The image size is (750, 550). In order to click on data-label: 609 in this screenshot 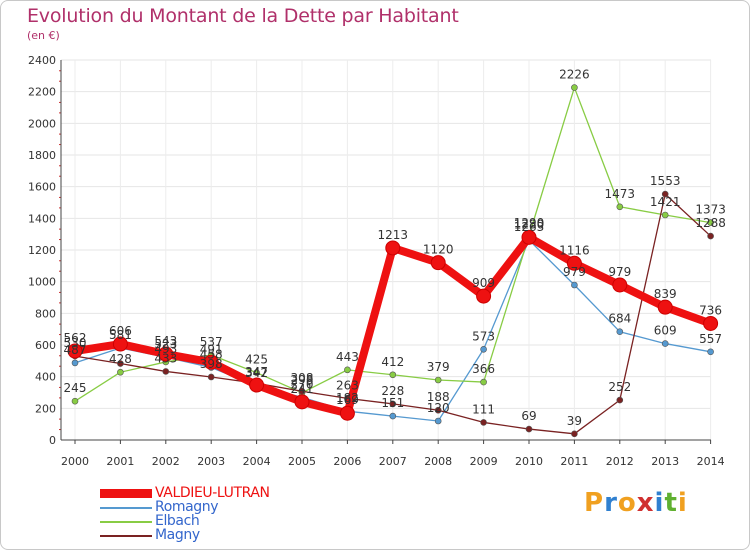, I will do `click(665, 331)`.